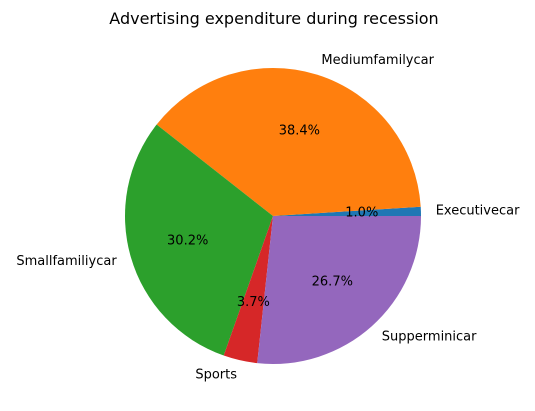  I want to click on pie-slice-executivecar, so click(347, 211).